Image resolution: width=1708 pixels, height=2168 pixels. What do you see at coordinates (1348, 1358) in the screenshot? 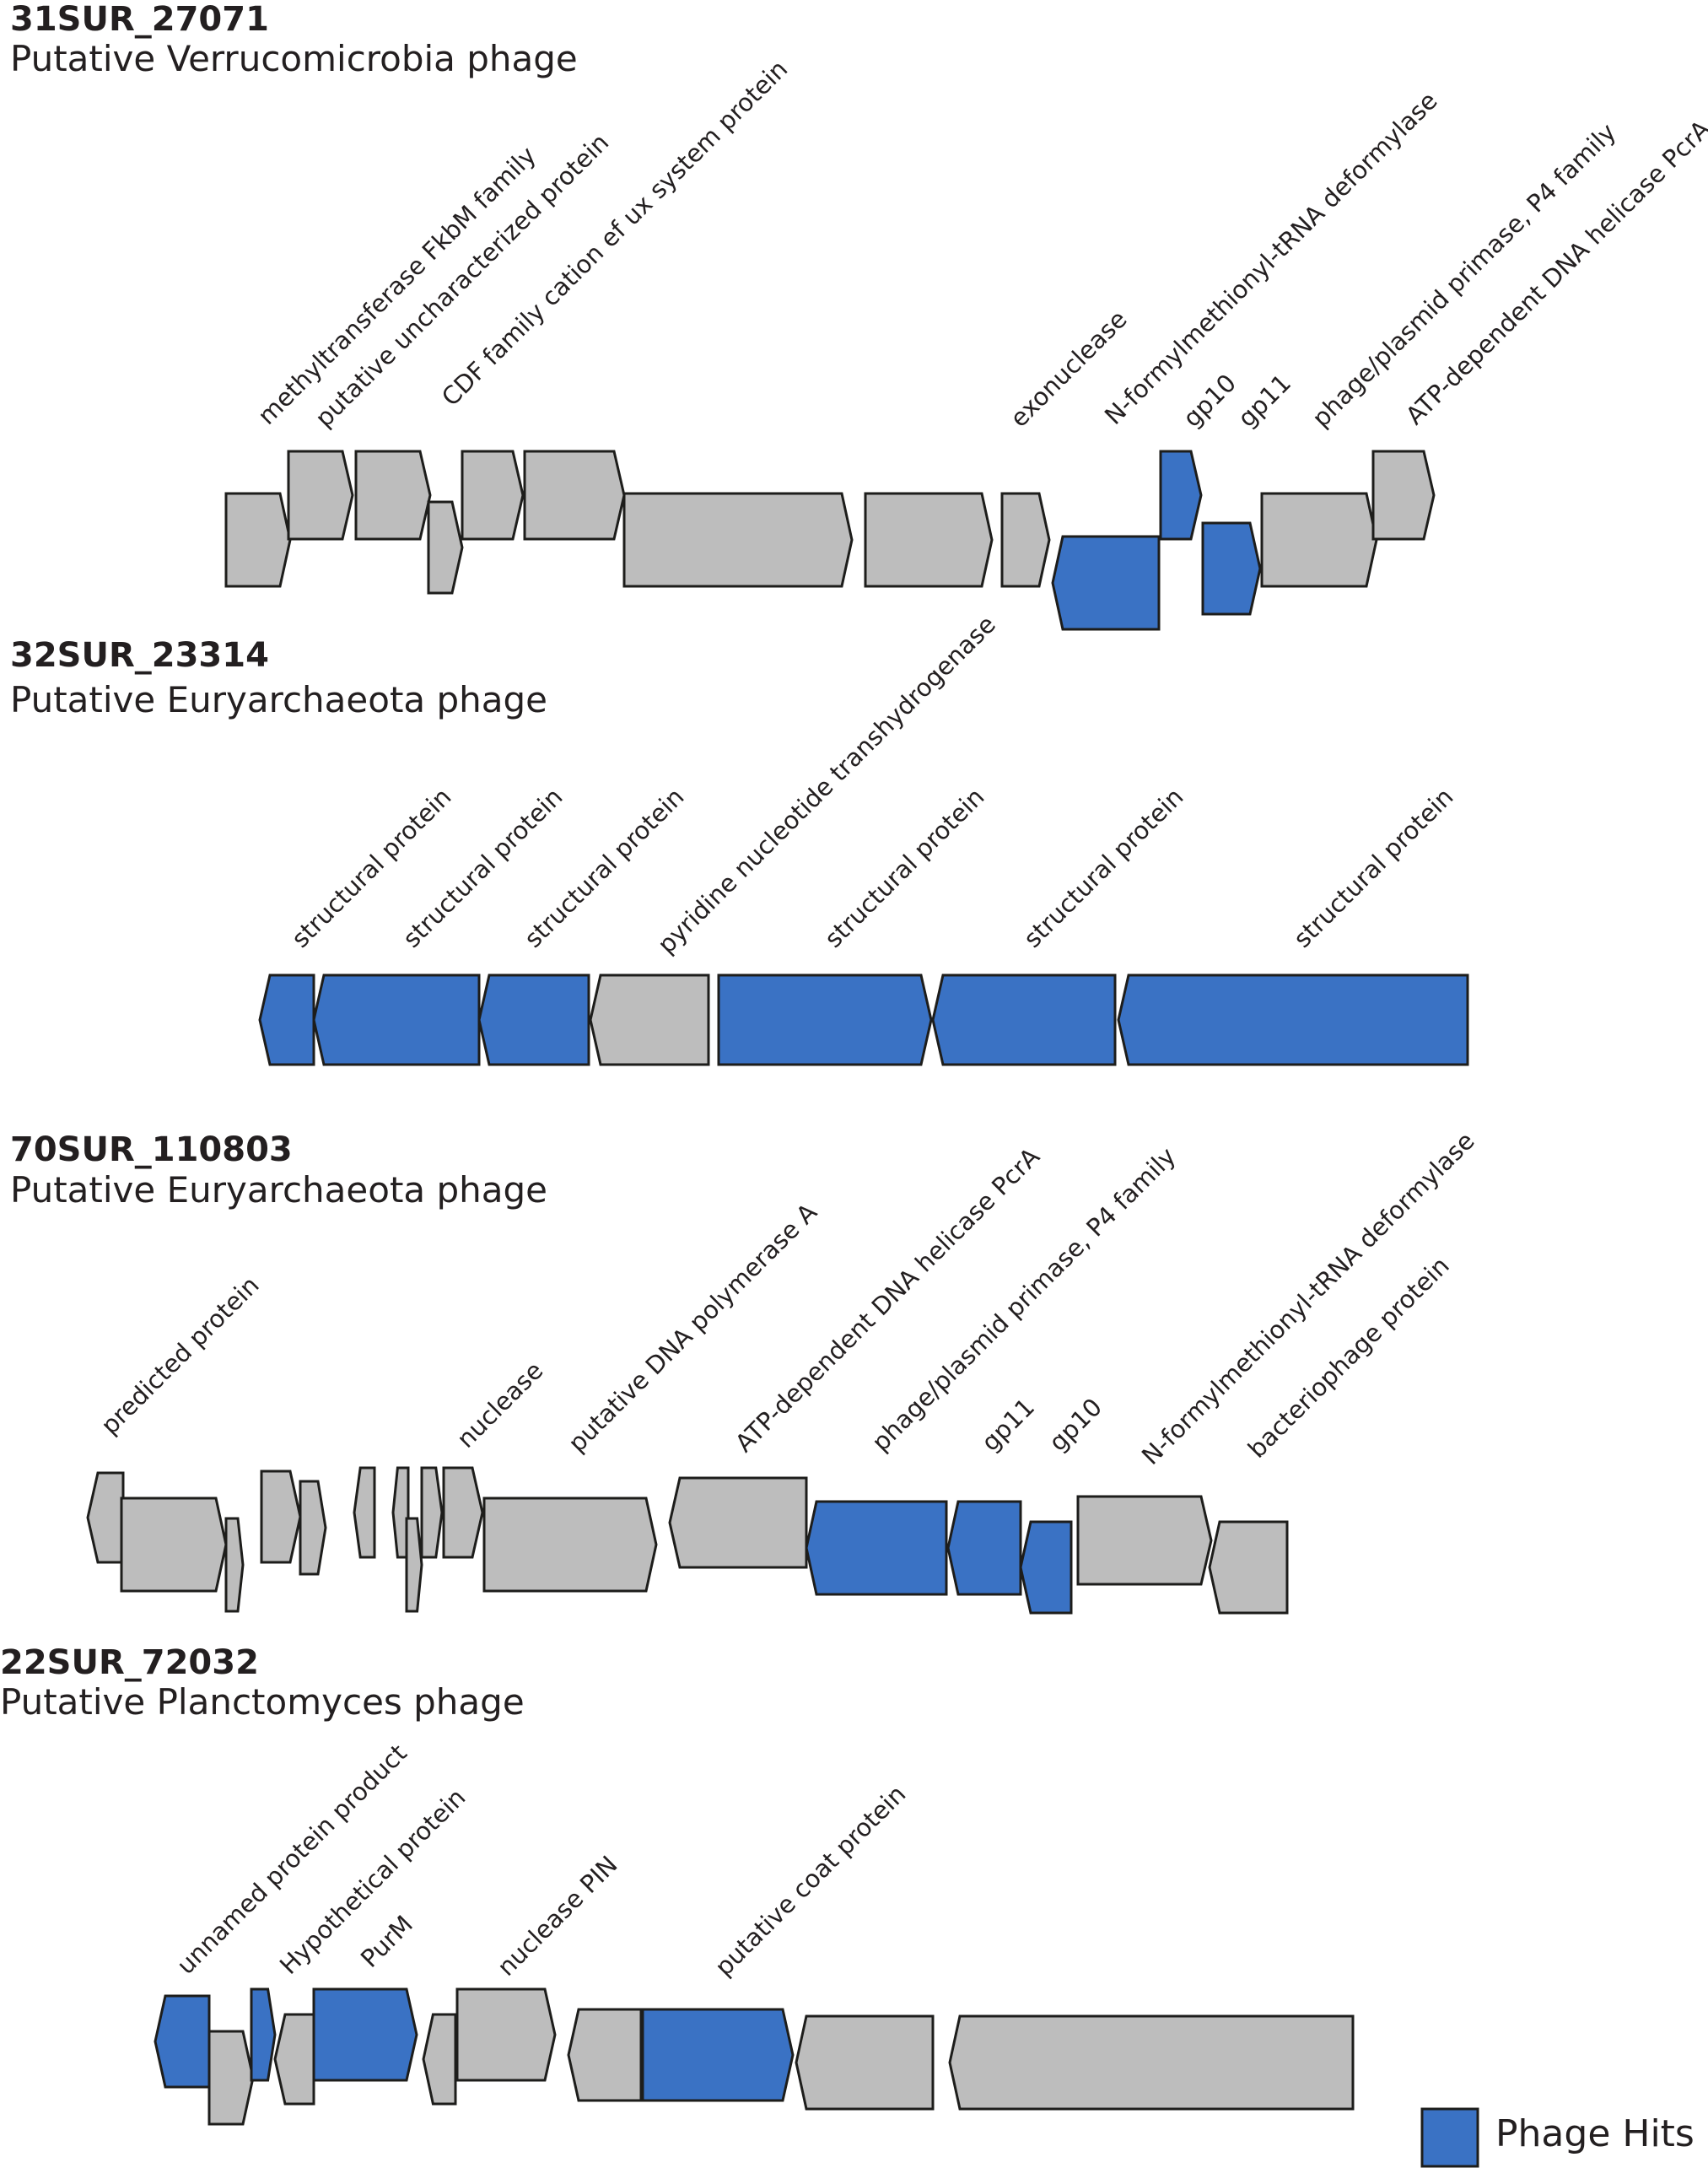
I see `gene-label: bacteriophage protein` at bounding box center [1348, 1358].